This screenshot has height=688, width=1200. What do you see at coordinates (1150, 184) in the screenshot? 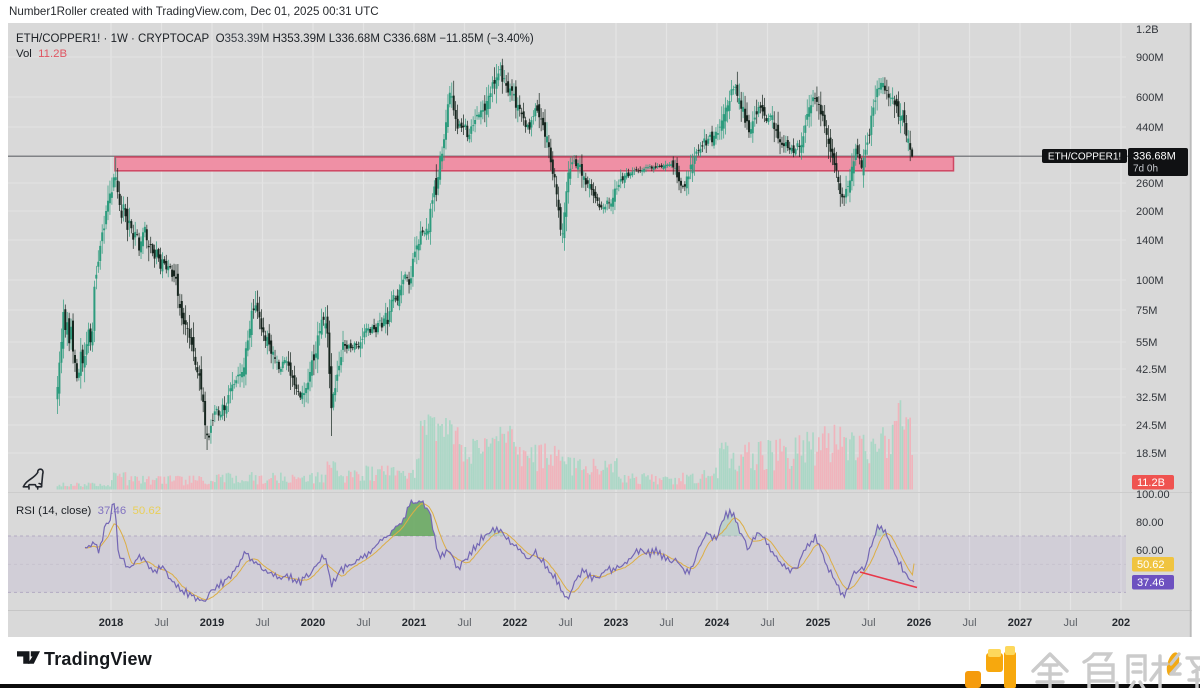
I see `svg-text: 260M` at bounding box center [1150, 184].